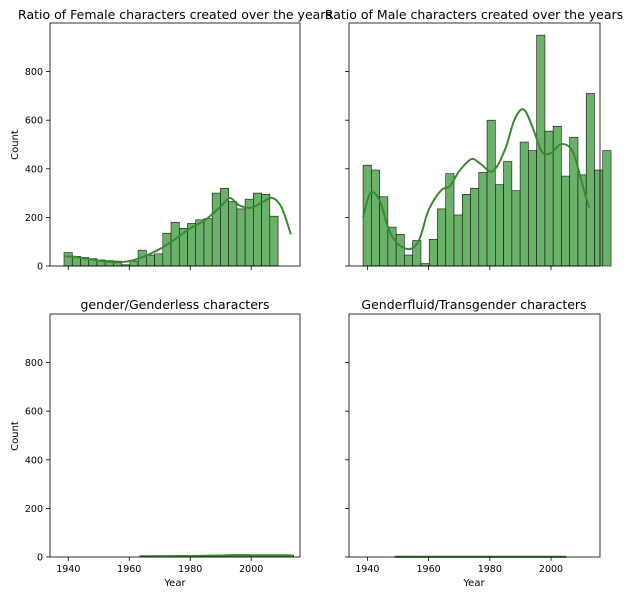 The height and width of the screenshot is (594, 632). What do you see at coordinates (174, 304) in the screenshot?
I see `chart-title: gender/Genderless characters` at bounding box center [174, 304].